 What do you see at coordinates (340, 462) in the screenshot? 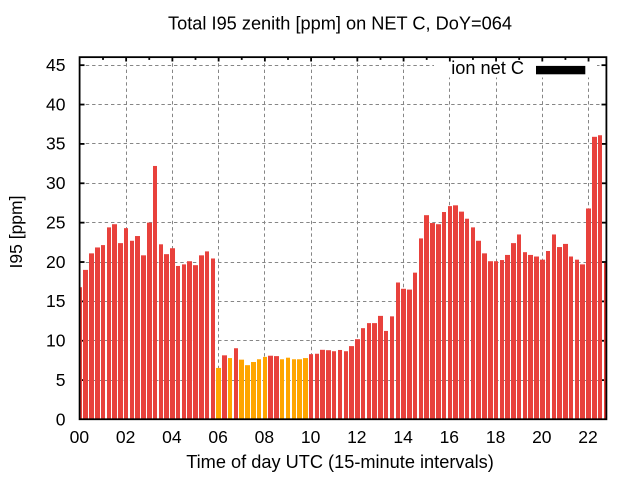
I see `svg-text:Time of day UTC (15-minute int: Time of day UTC (15-minute intervals)` at bounding box center [340, 462].